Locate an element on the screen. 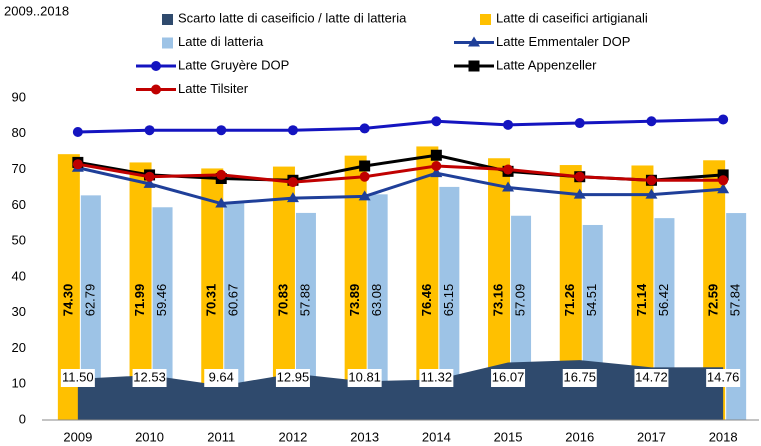  value-label: 70.83 is located at coordinates (282, 300).